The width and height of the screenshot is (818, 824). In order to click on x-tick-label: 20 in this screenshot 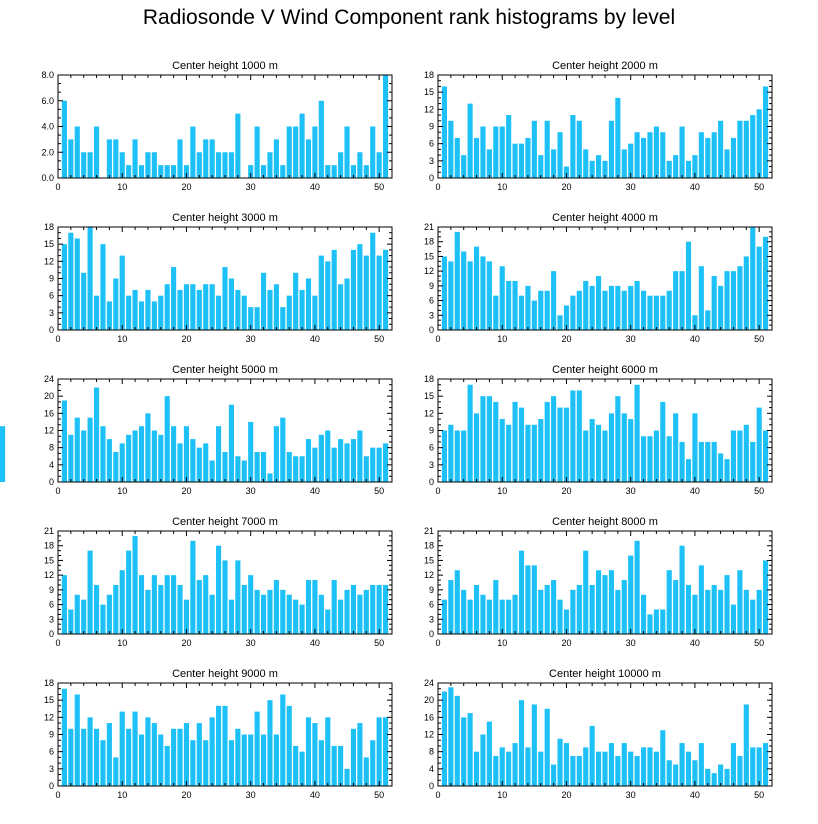, I will do `click(186, 643)`.